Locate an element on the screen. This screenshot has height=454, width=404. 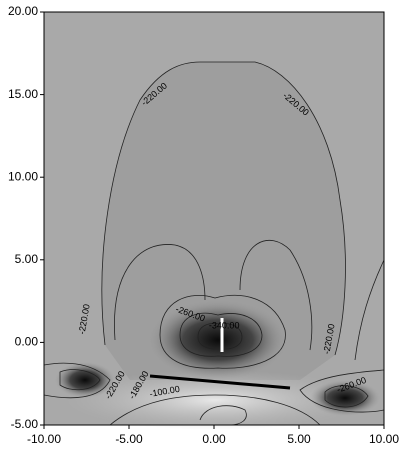
y-tick-label: 10.00 is located at coordinates (23, 176).